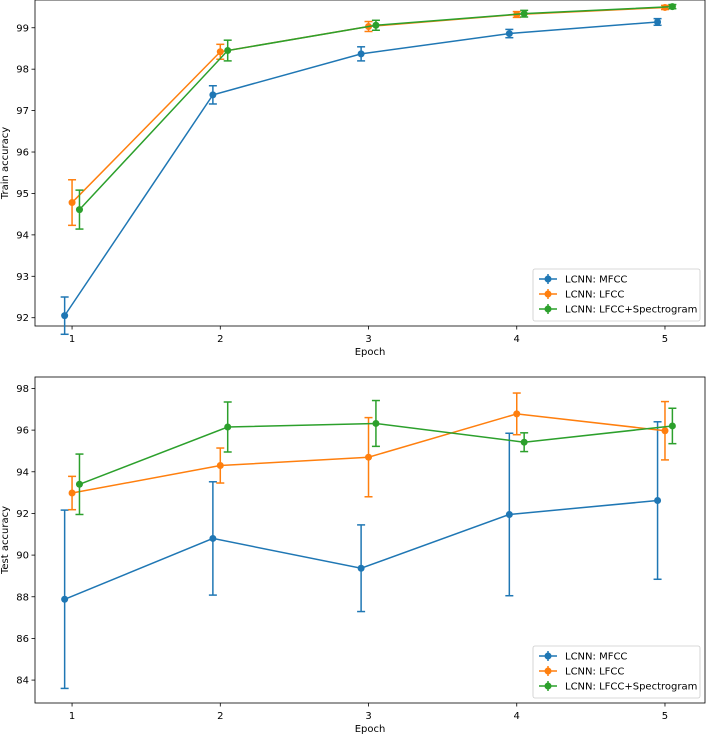 This screenshot has width=706, height=734. Describe the element at coordinates (22, 597) in the screenshot. I see `y-tick-label: 88` at that location.